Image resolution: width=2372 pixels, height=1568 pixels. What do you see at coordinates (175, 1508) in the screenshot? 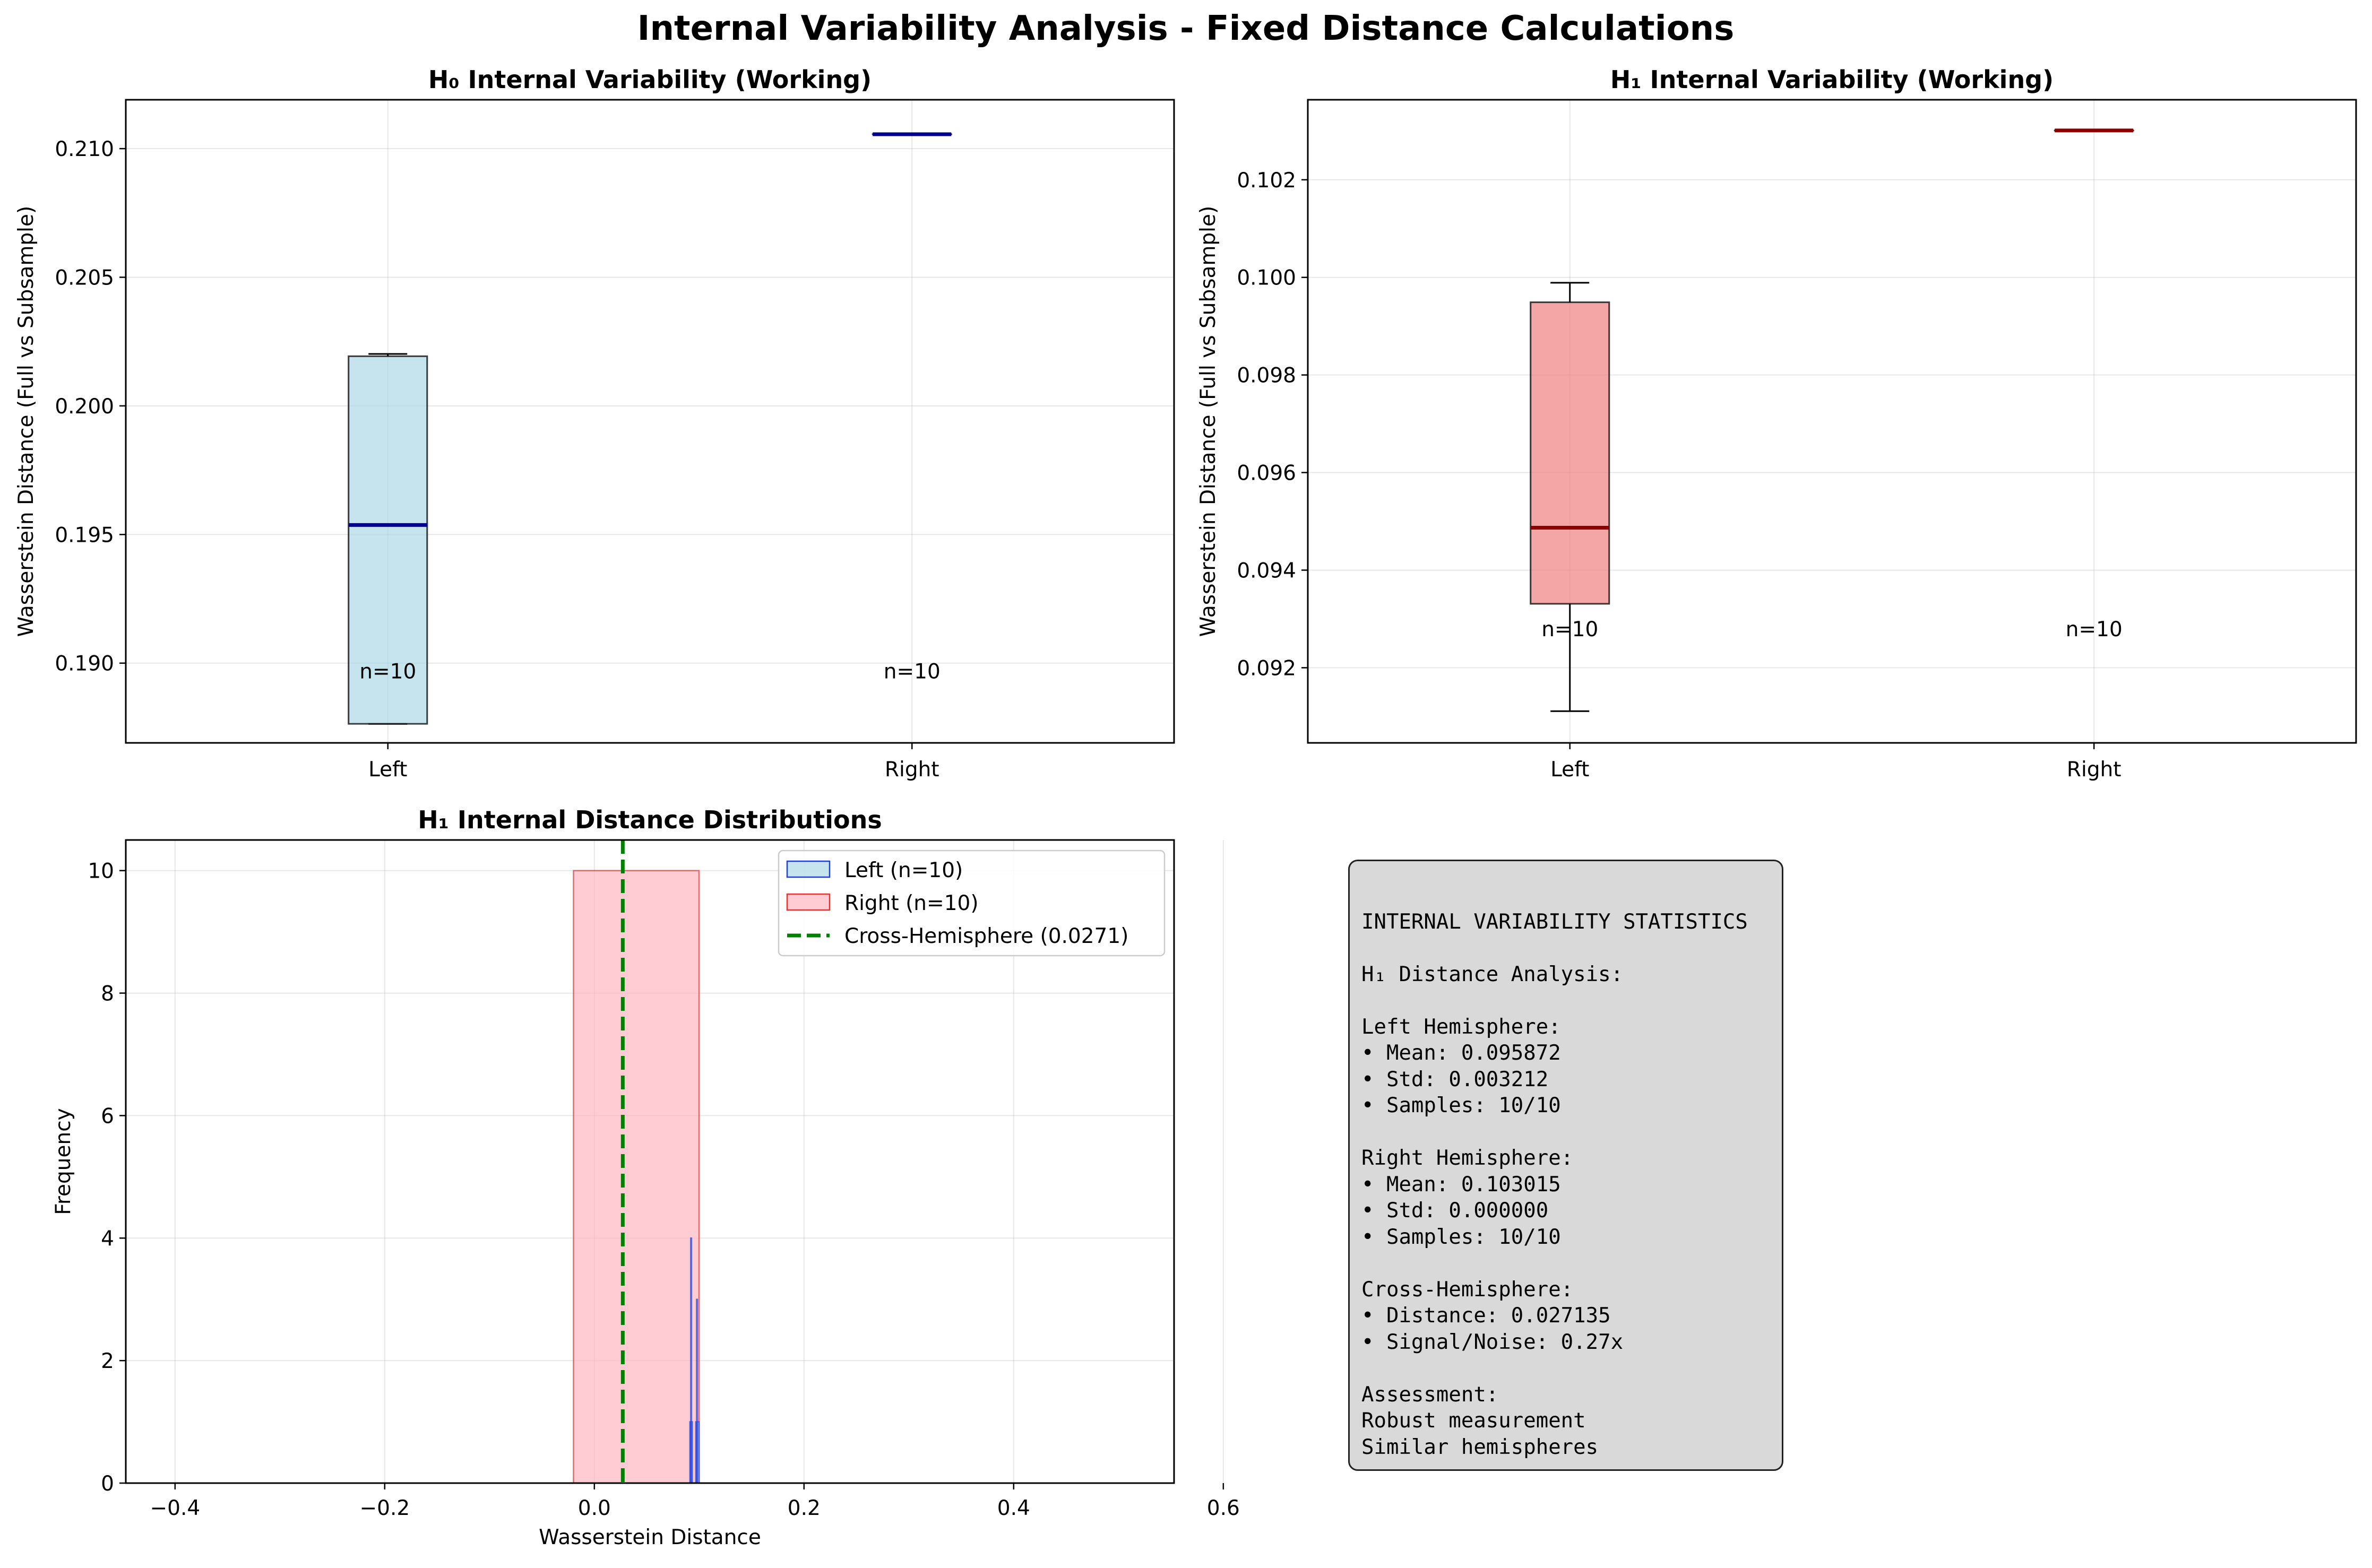
I see `x-tick-label: −0.4` at bounding box center [175, 1508].